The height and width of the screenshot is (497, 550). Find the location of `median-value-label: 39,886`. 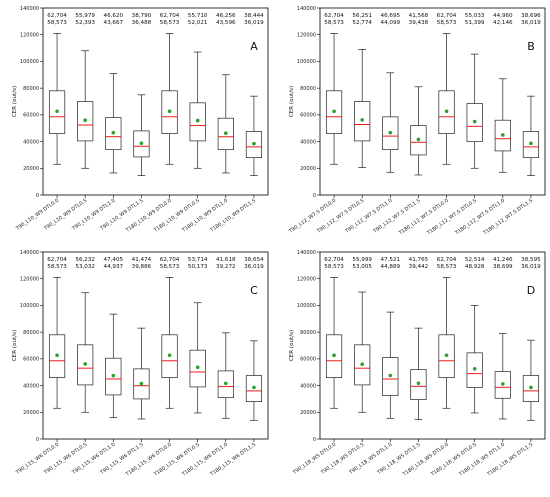

median-value-label: 39,886 is located at coordinates (142, 267).